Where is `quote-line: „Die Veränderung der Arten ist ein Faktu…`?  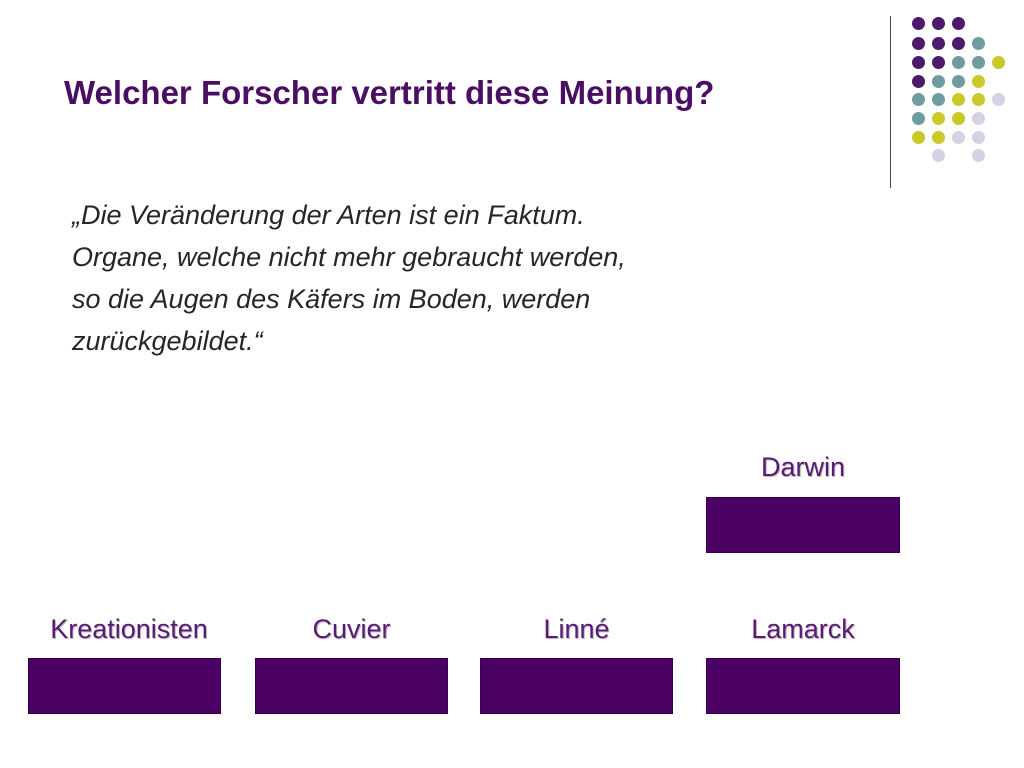
quote-line: „Die Veränderung der Arten ist ein Faktu… is located at coordinates (328, 215).